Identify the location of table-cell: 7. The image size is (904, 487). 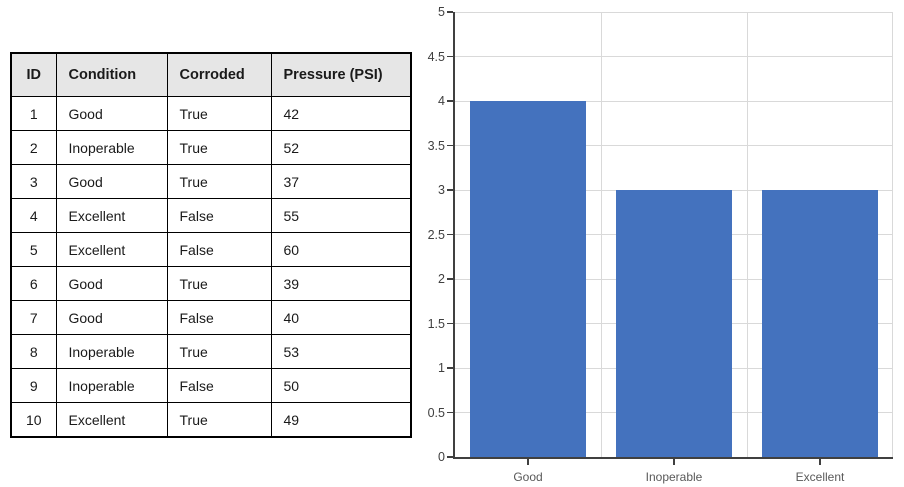
(33, 317).